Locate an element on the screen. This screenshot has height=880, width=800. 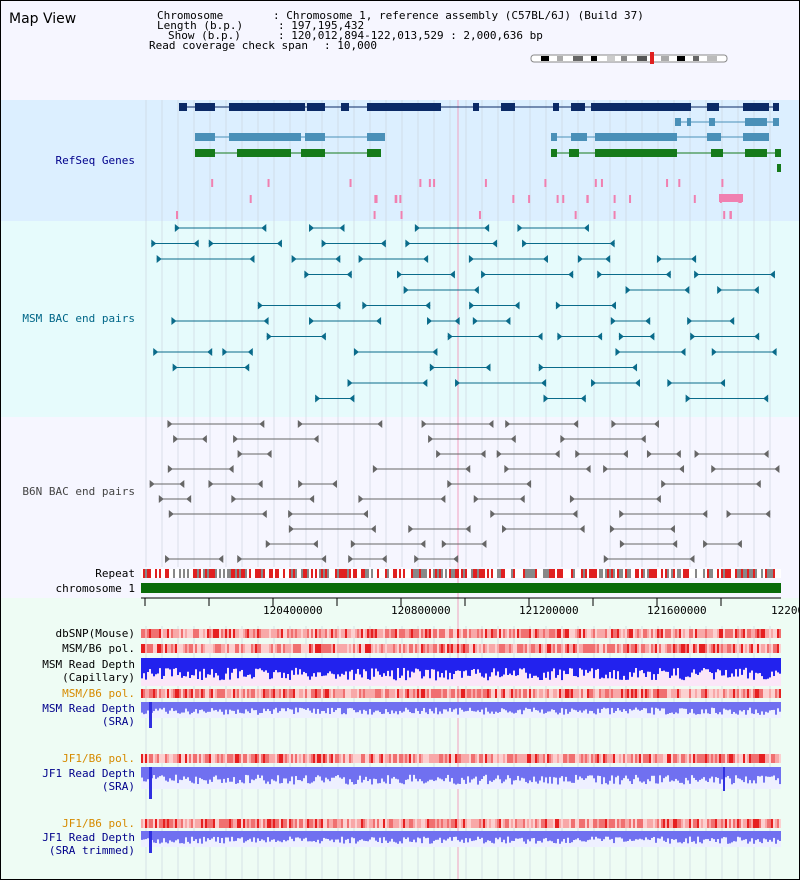
track-label-b6n-bac: B6N BAC end pairs is located at coordinates (78, 491).